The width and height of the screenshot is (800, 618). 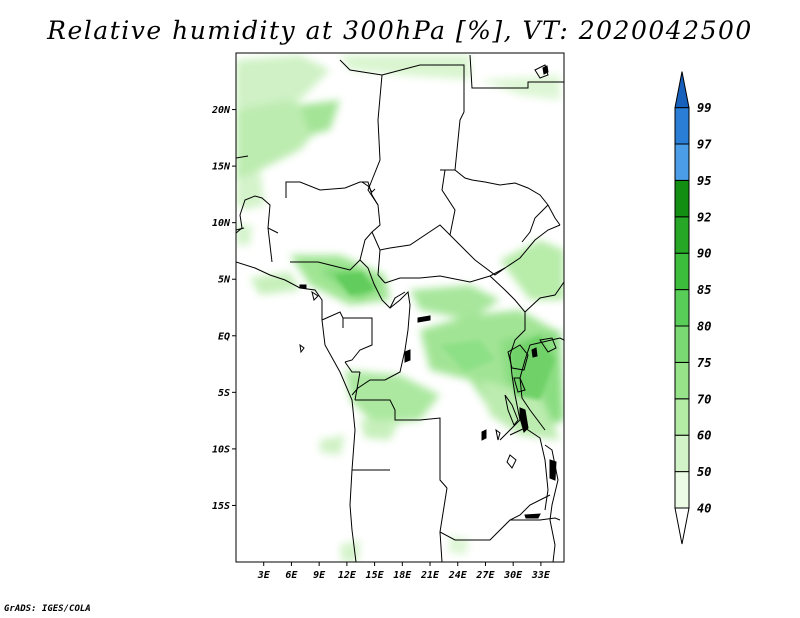 I want to click on lon-tick-label: 9E, so click(x=319, y=575).